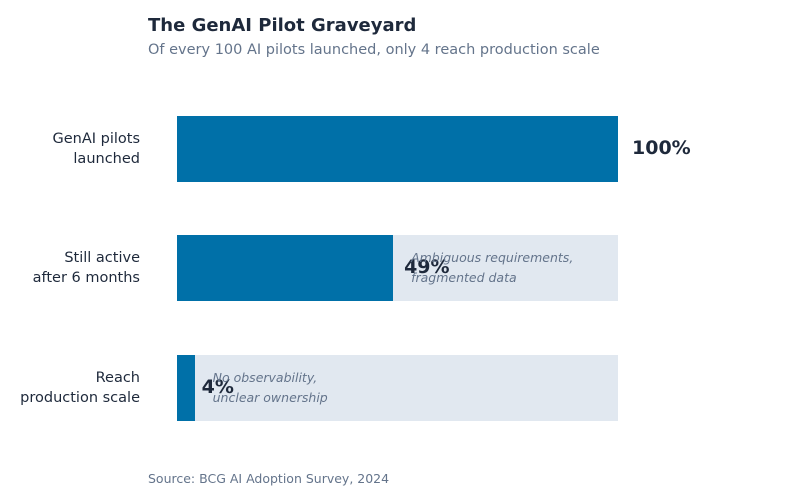 This screenshot has width=800, height=500. I want to click on annotation: No observability, unclear ownership, so click(270, 387).